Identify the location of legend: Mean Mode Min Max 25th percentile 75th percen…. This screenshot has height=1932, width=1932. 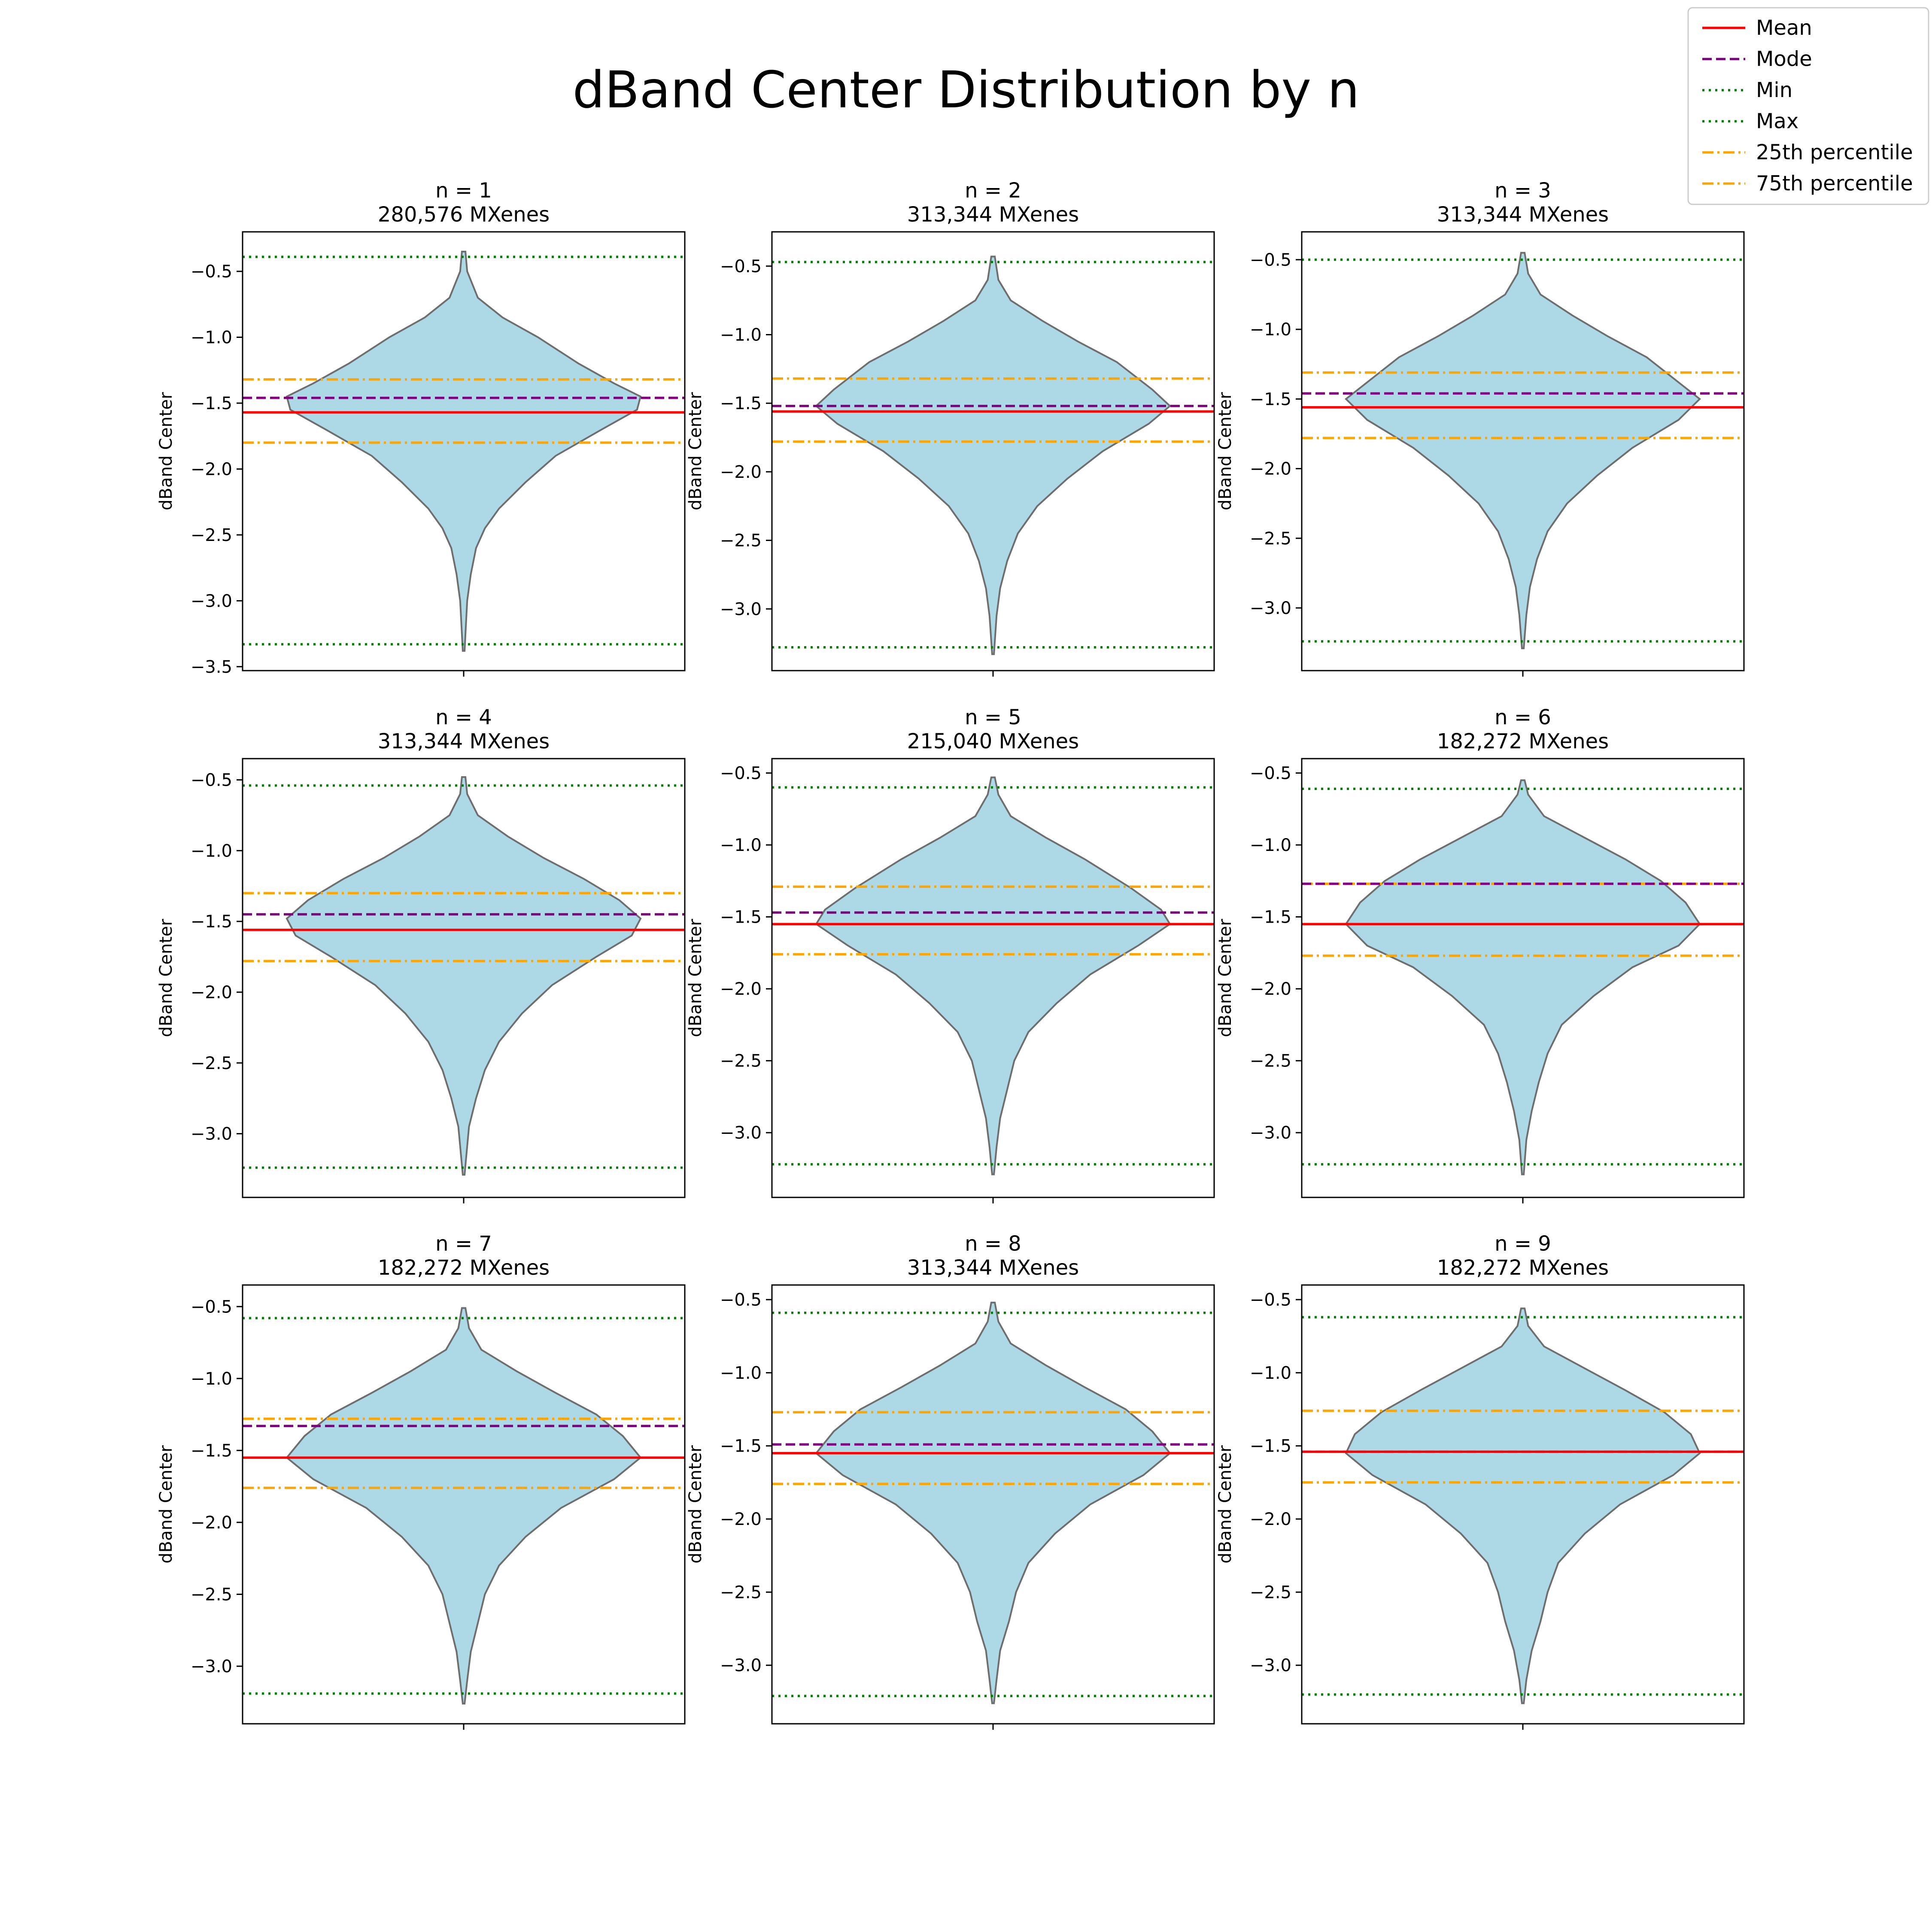
(1808, 106).